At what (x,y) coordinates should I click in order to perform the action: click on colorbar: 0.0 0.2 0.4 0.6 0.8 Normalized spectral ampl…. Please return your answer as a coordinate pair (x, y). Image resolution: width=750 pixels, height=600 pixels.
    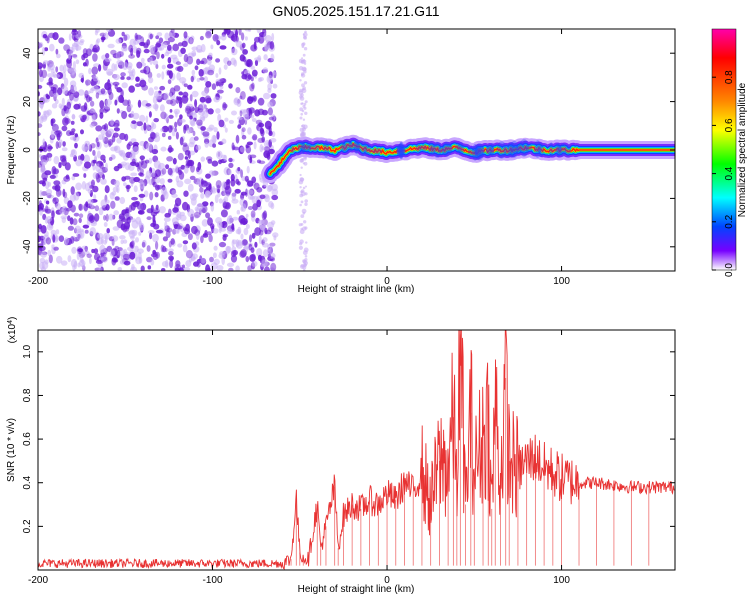
    Looking at the image, I should click on (729, 152).